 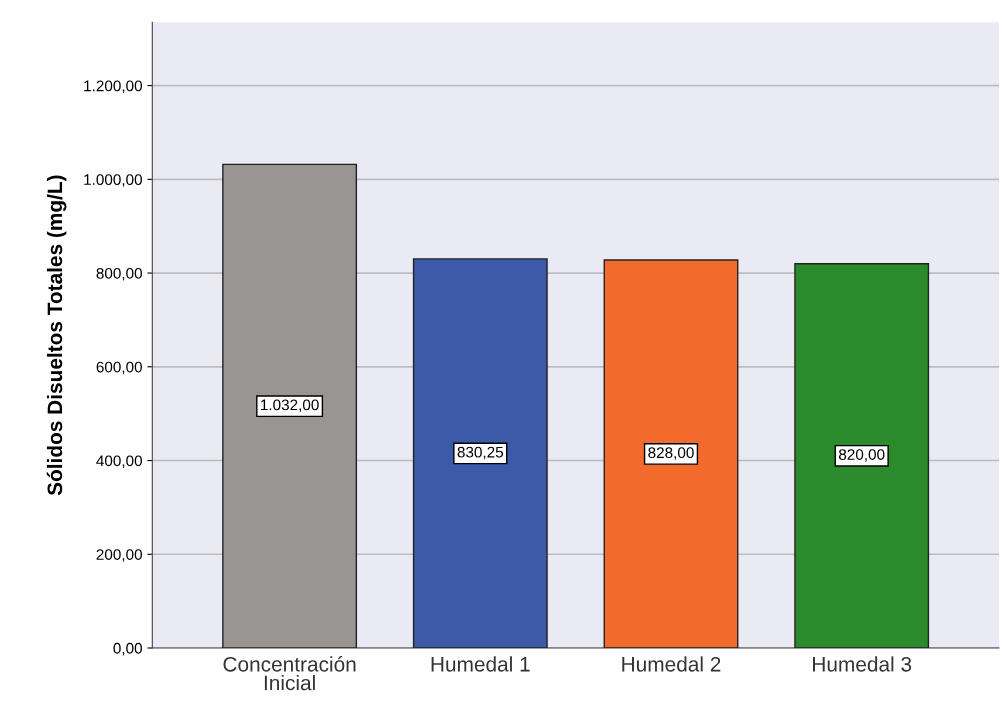 I want to click on y-tick-label: 1.200,00, so click(x=113, y=87).